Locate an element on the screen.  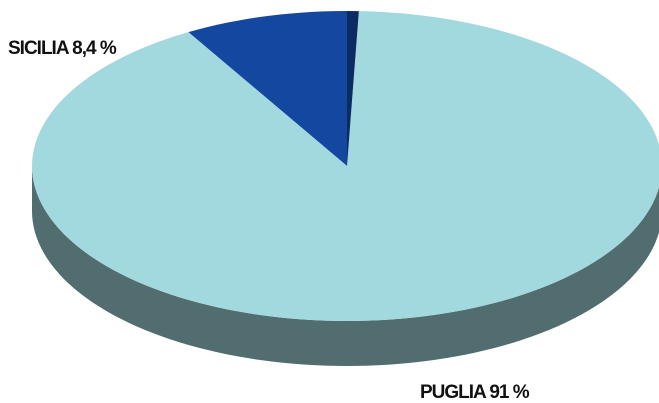
category-label: PUGLIA is located at coordinates (453, 392).